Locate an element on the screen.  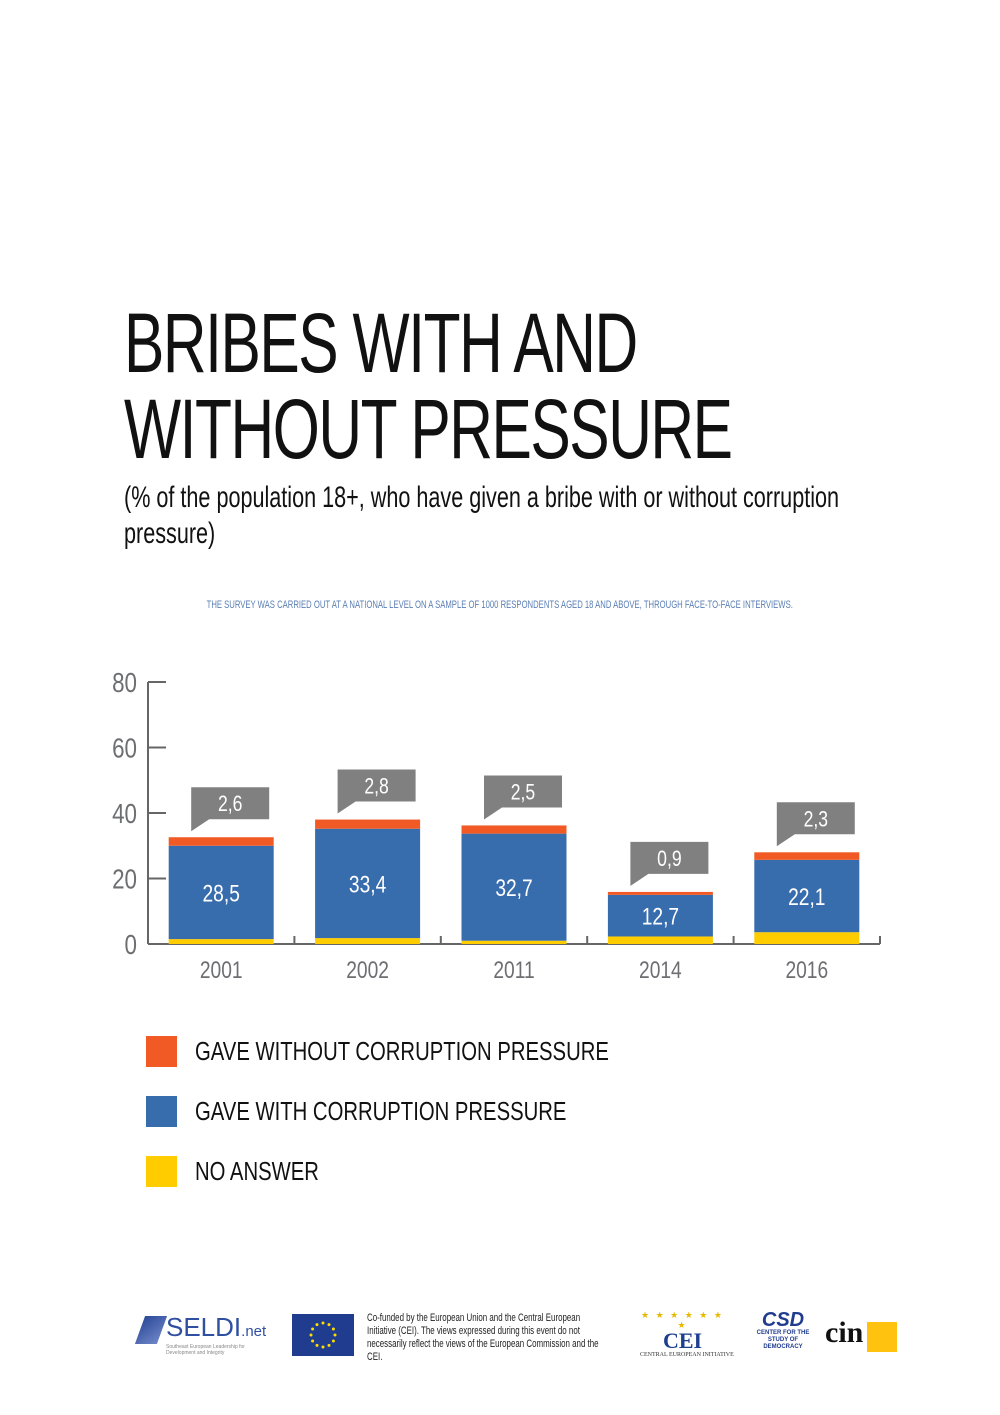
legend-item-without-pressure: GAVE WITHOUT CORRUPTION PRESSURE is located at coordinates (436, 1051).